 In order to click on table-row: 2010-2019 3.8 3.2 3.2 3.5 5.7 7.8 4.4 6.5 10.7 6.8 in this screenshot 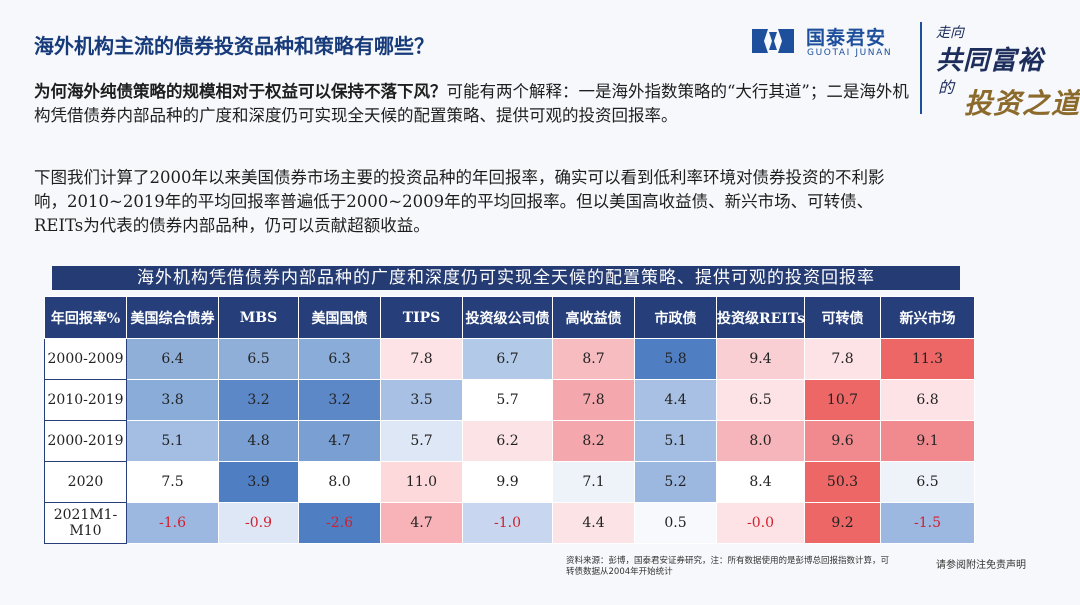, I will do `click(509, 400)`.